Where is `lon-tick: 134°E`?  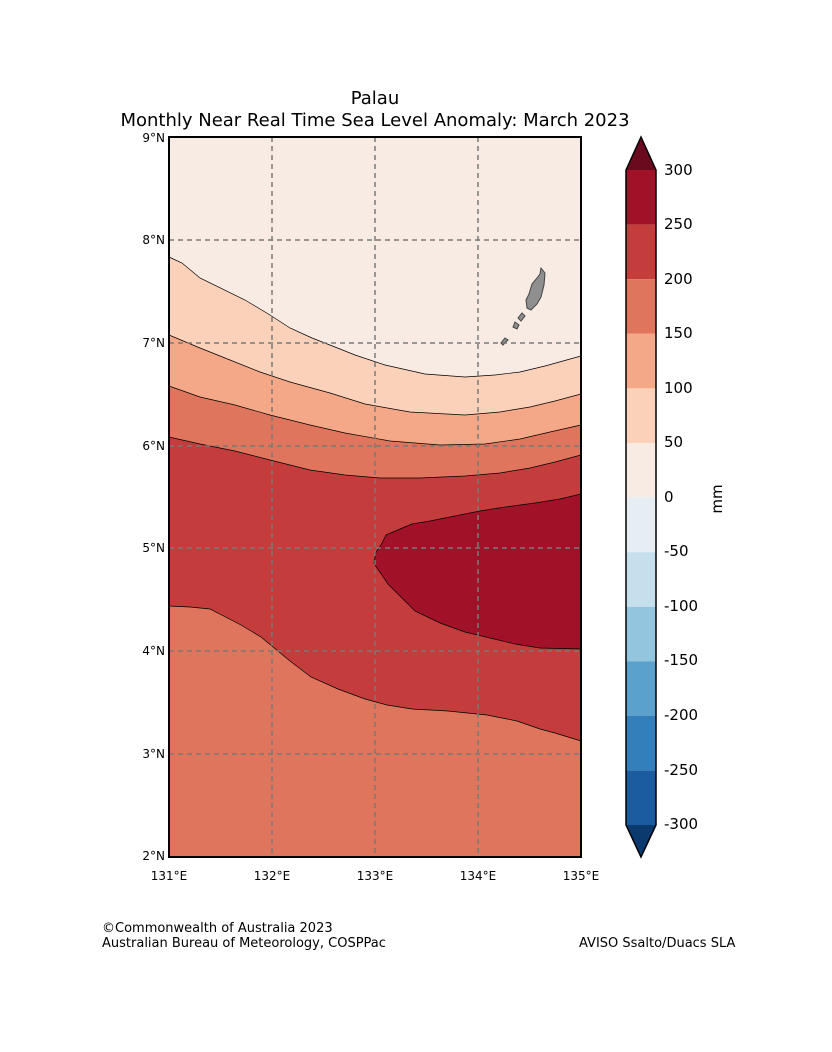
lon-tick: 134°E is located at coordinates (478, 876).